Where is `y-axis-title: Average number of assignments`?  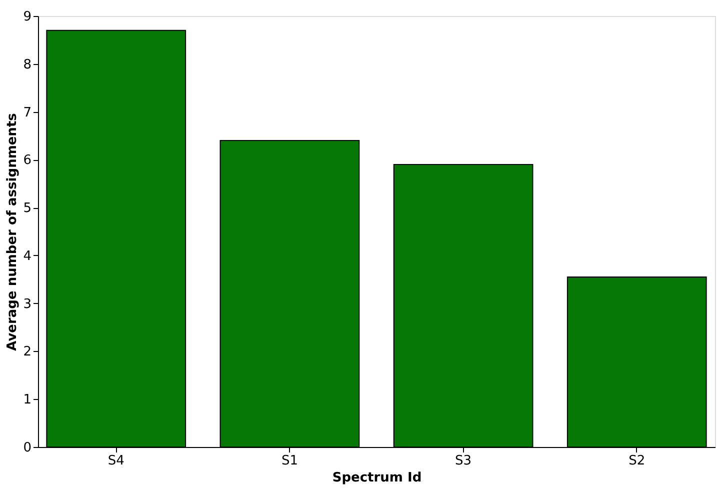
y-axis-title: Average number of assignments is located at coordinates (12, 231).